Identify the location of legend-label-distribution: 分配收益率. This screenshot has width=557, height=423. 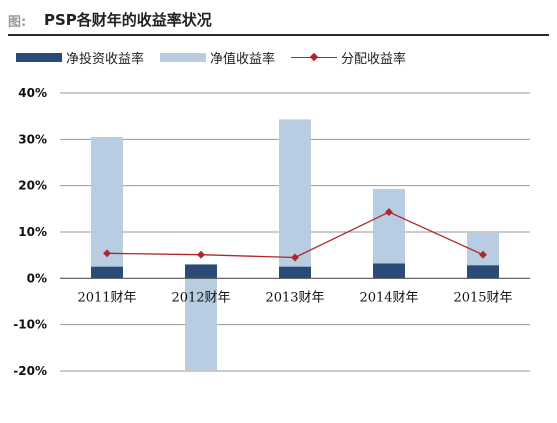
(374, 59).